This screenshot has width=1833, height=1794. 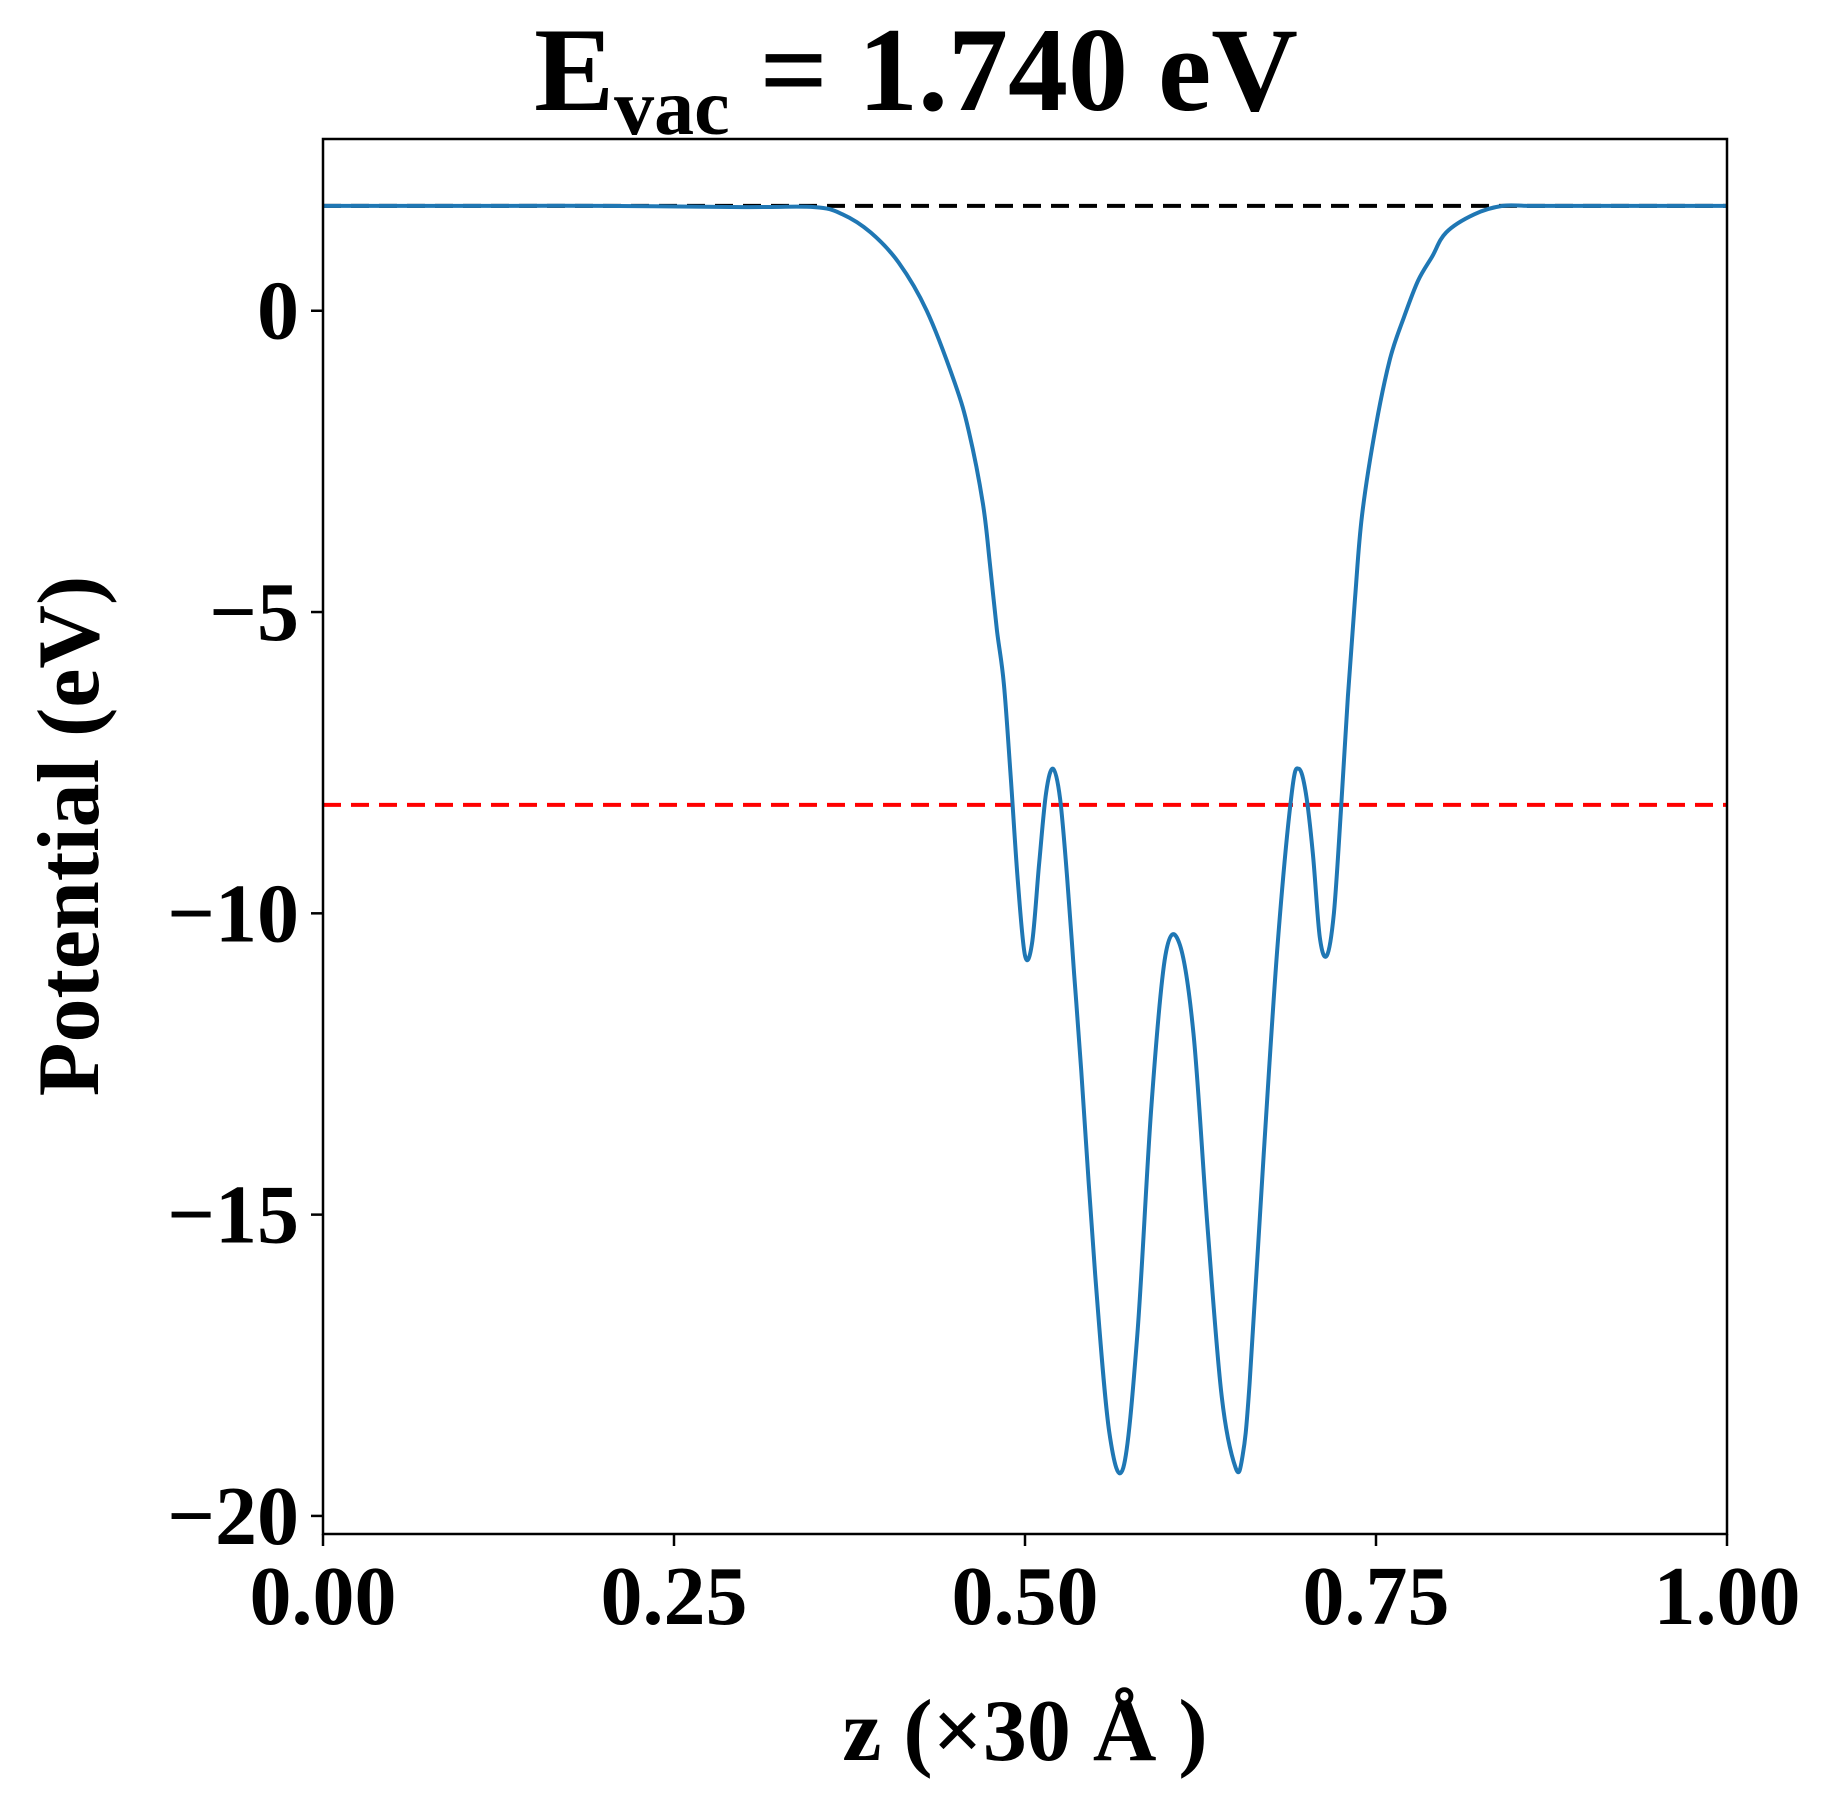 I want to click on x-tick-label: 0.25, so click(x=674, y=1596).